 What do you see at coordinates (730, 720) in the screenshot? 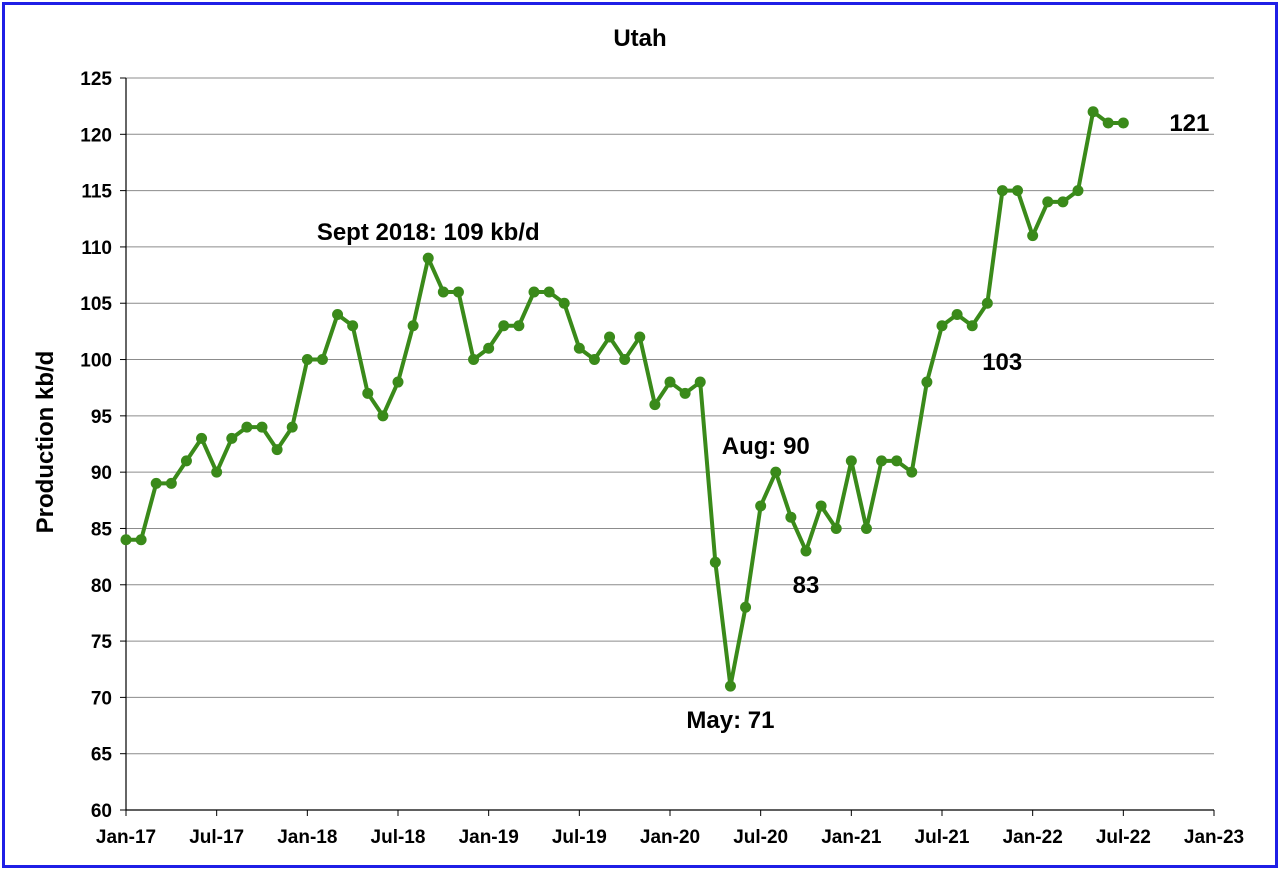
I see `annotation-label: May: 71` at bounding box center [730, 720].